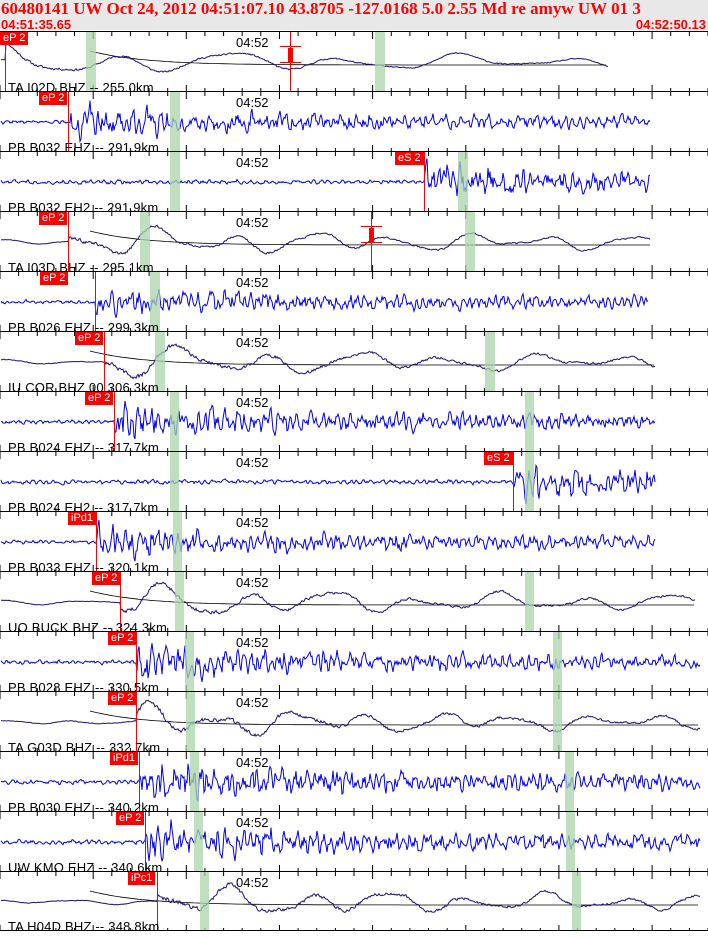 The width and height of the screenshot is (708, 938). Describe the element at coordinates (84, 445) in the screenshot. I see `trace-channel-label: PB B024 EHZ -- 317.7km` at that location.